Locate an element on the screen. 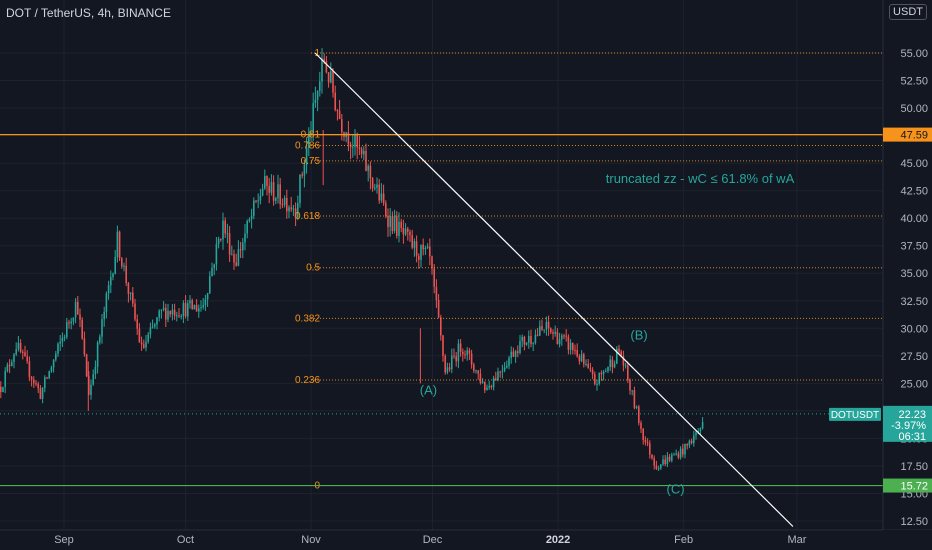 Image resolution: width=932 pixels, height=550 pixels. y-tick-label: 37.50 is located at coordinates (914, 247).